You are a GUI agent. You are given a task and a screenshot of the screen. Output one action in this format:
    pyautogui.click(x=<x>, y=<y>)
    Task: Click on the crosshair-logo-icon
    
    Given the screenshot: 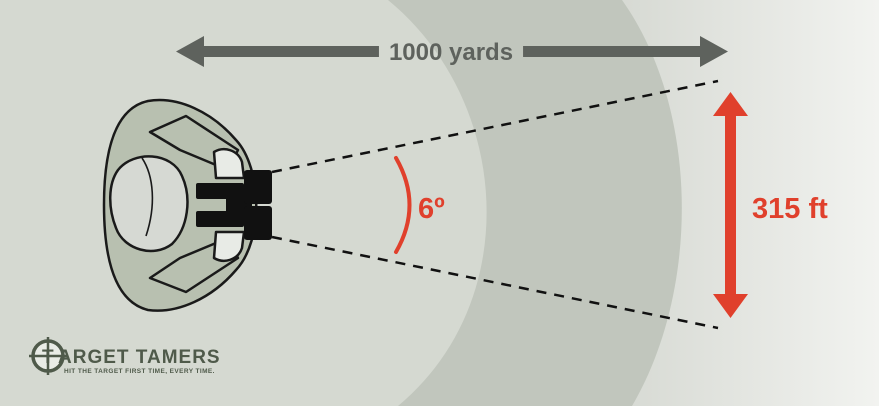 What is the action you would take?
    pyautogui.click(x=48, y=356)
    